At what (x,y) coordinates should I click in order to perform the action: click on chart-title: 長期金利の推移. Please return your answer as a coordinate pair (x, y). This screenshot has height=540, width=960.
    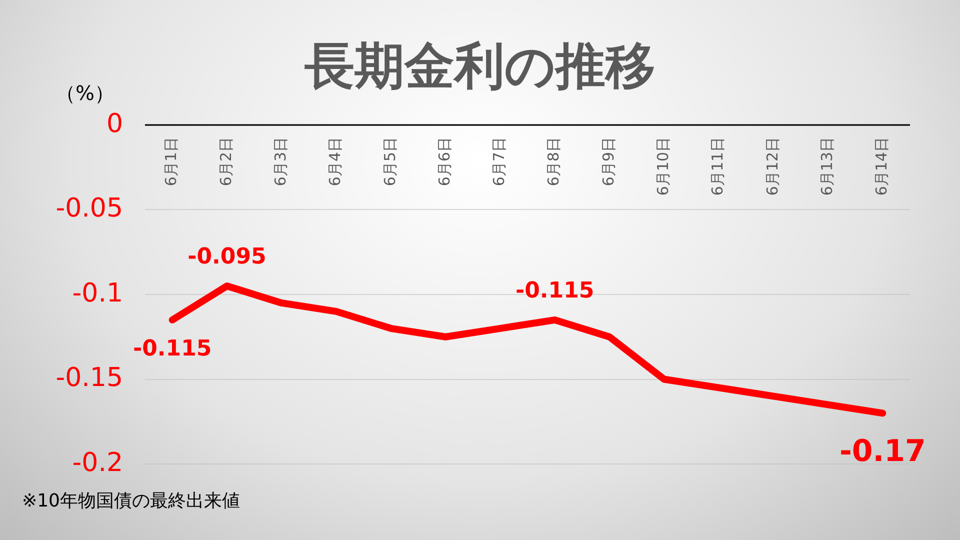
    Looking at the image, I should click on (480, 65).